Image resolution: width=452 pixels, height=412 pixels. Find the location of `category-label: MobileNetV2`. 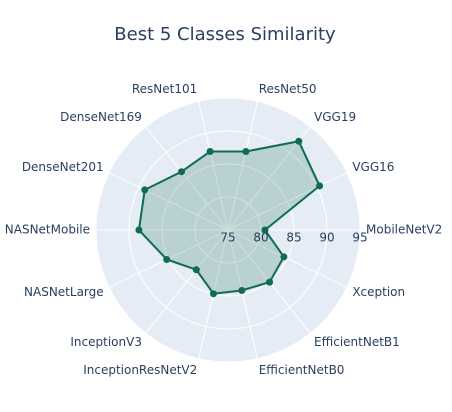

category-label: MobileNetV2 is located at coordinates (404, 230).